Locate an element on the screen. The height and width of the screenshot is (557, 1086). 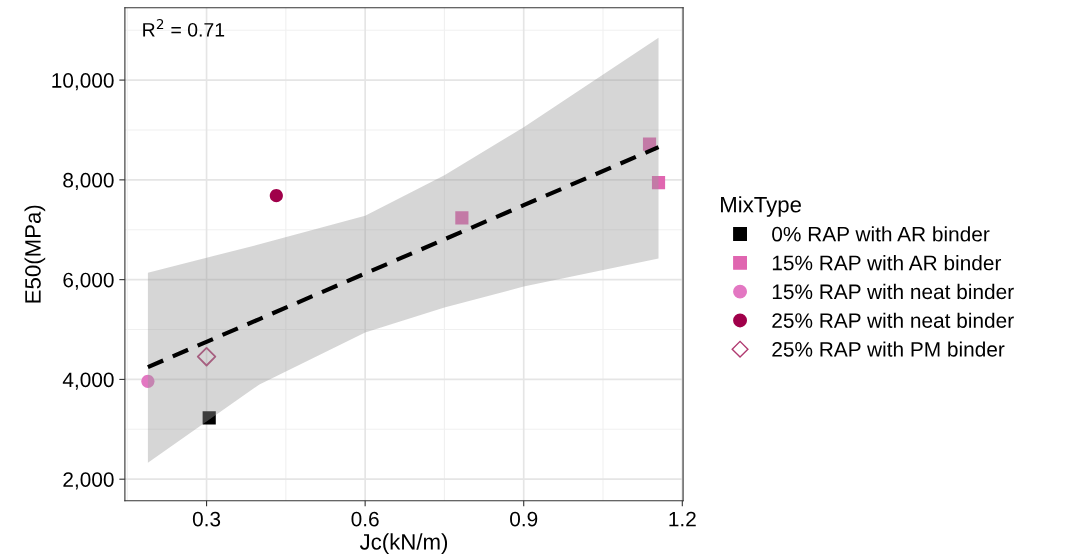
legend-label: 0% RAP with AR binder is located at coordinates (881, 234).